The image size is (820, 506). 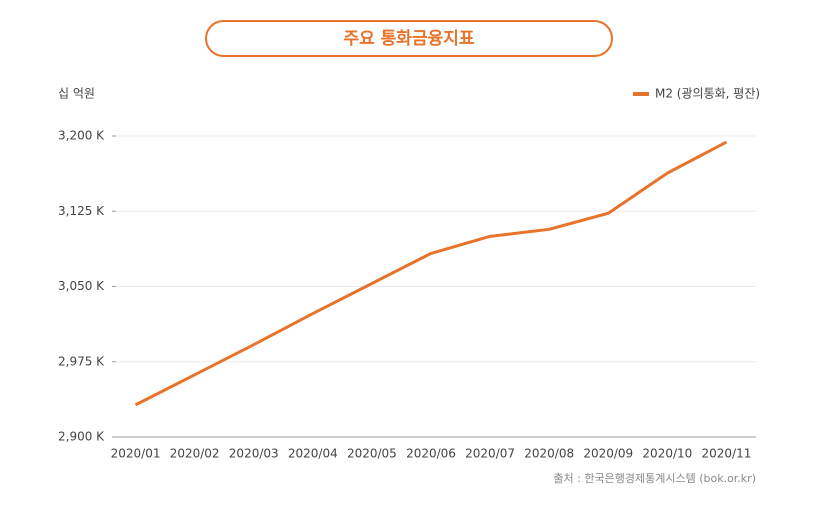 I want to click on x-tick-label: 2020/05, so click(x=372, y=454).